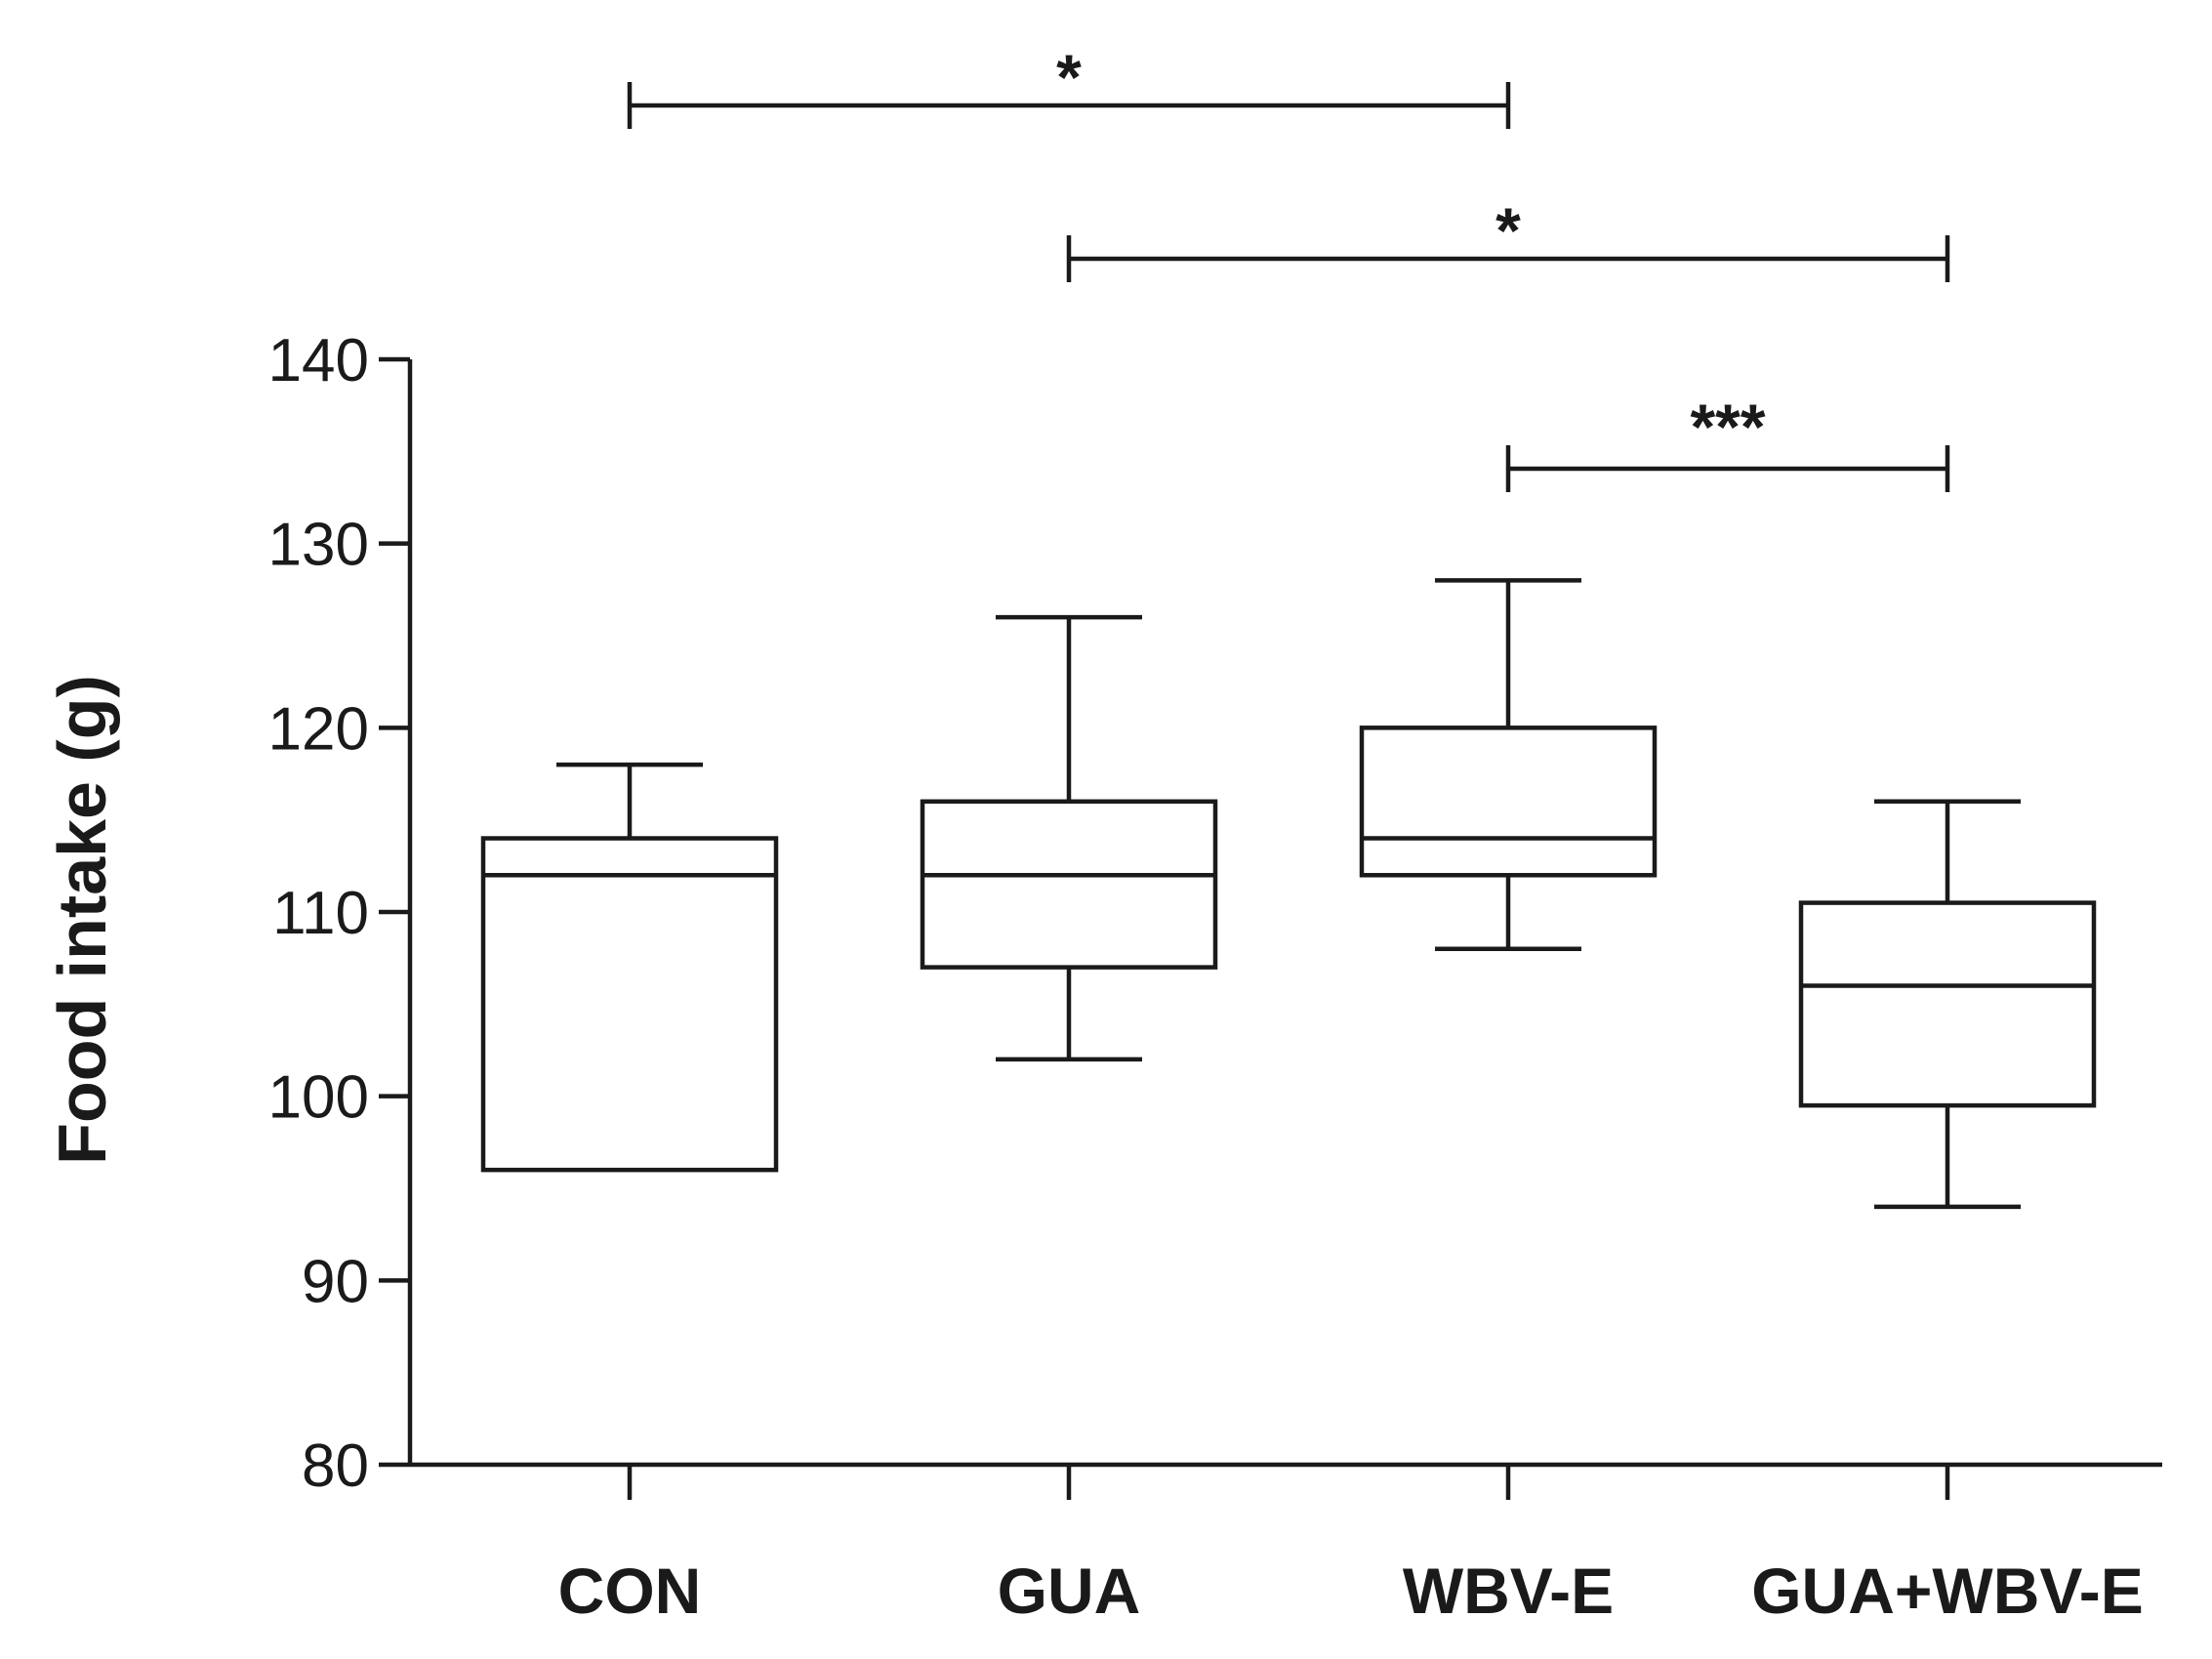 The height and width of the screenshot is (1659, 2212). What do you see at coordinates (318, 1098) in the screenshot?
I see `y-tick-label: 100` at bounding box center [318, 1098].